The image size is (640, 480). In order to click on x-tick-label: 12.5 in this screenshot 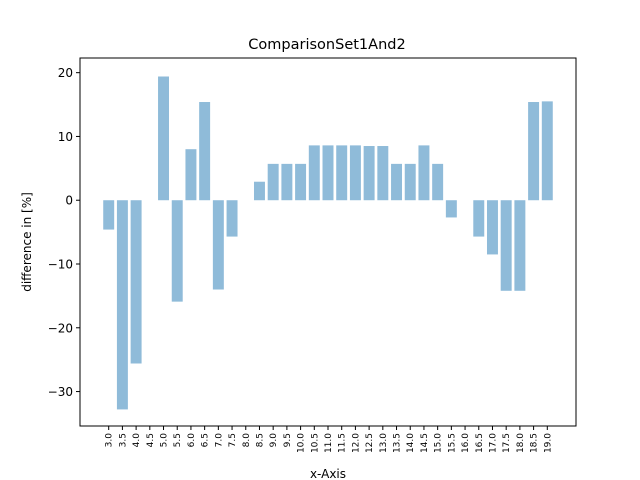, I will do `click(370, 443)`.